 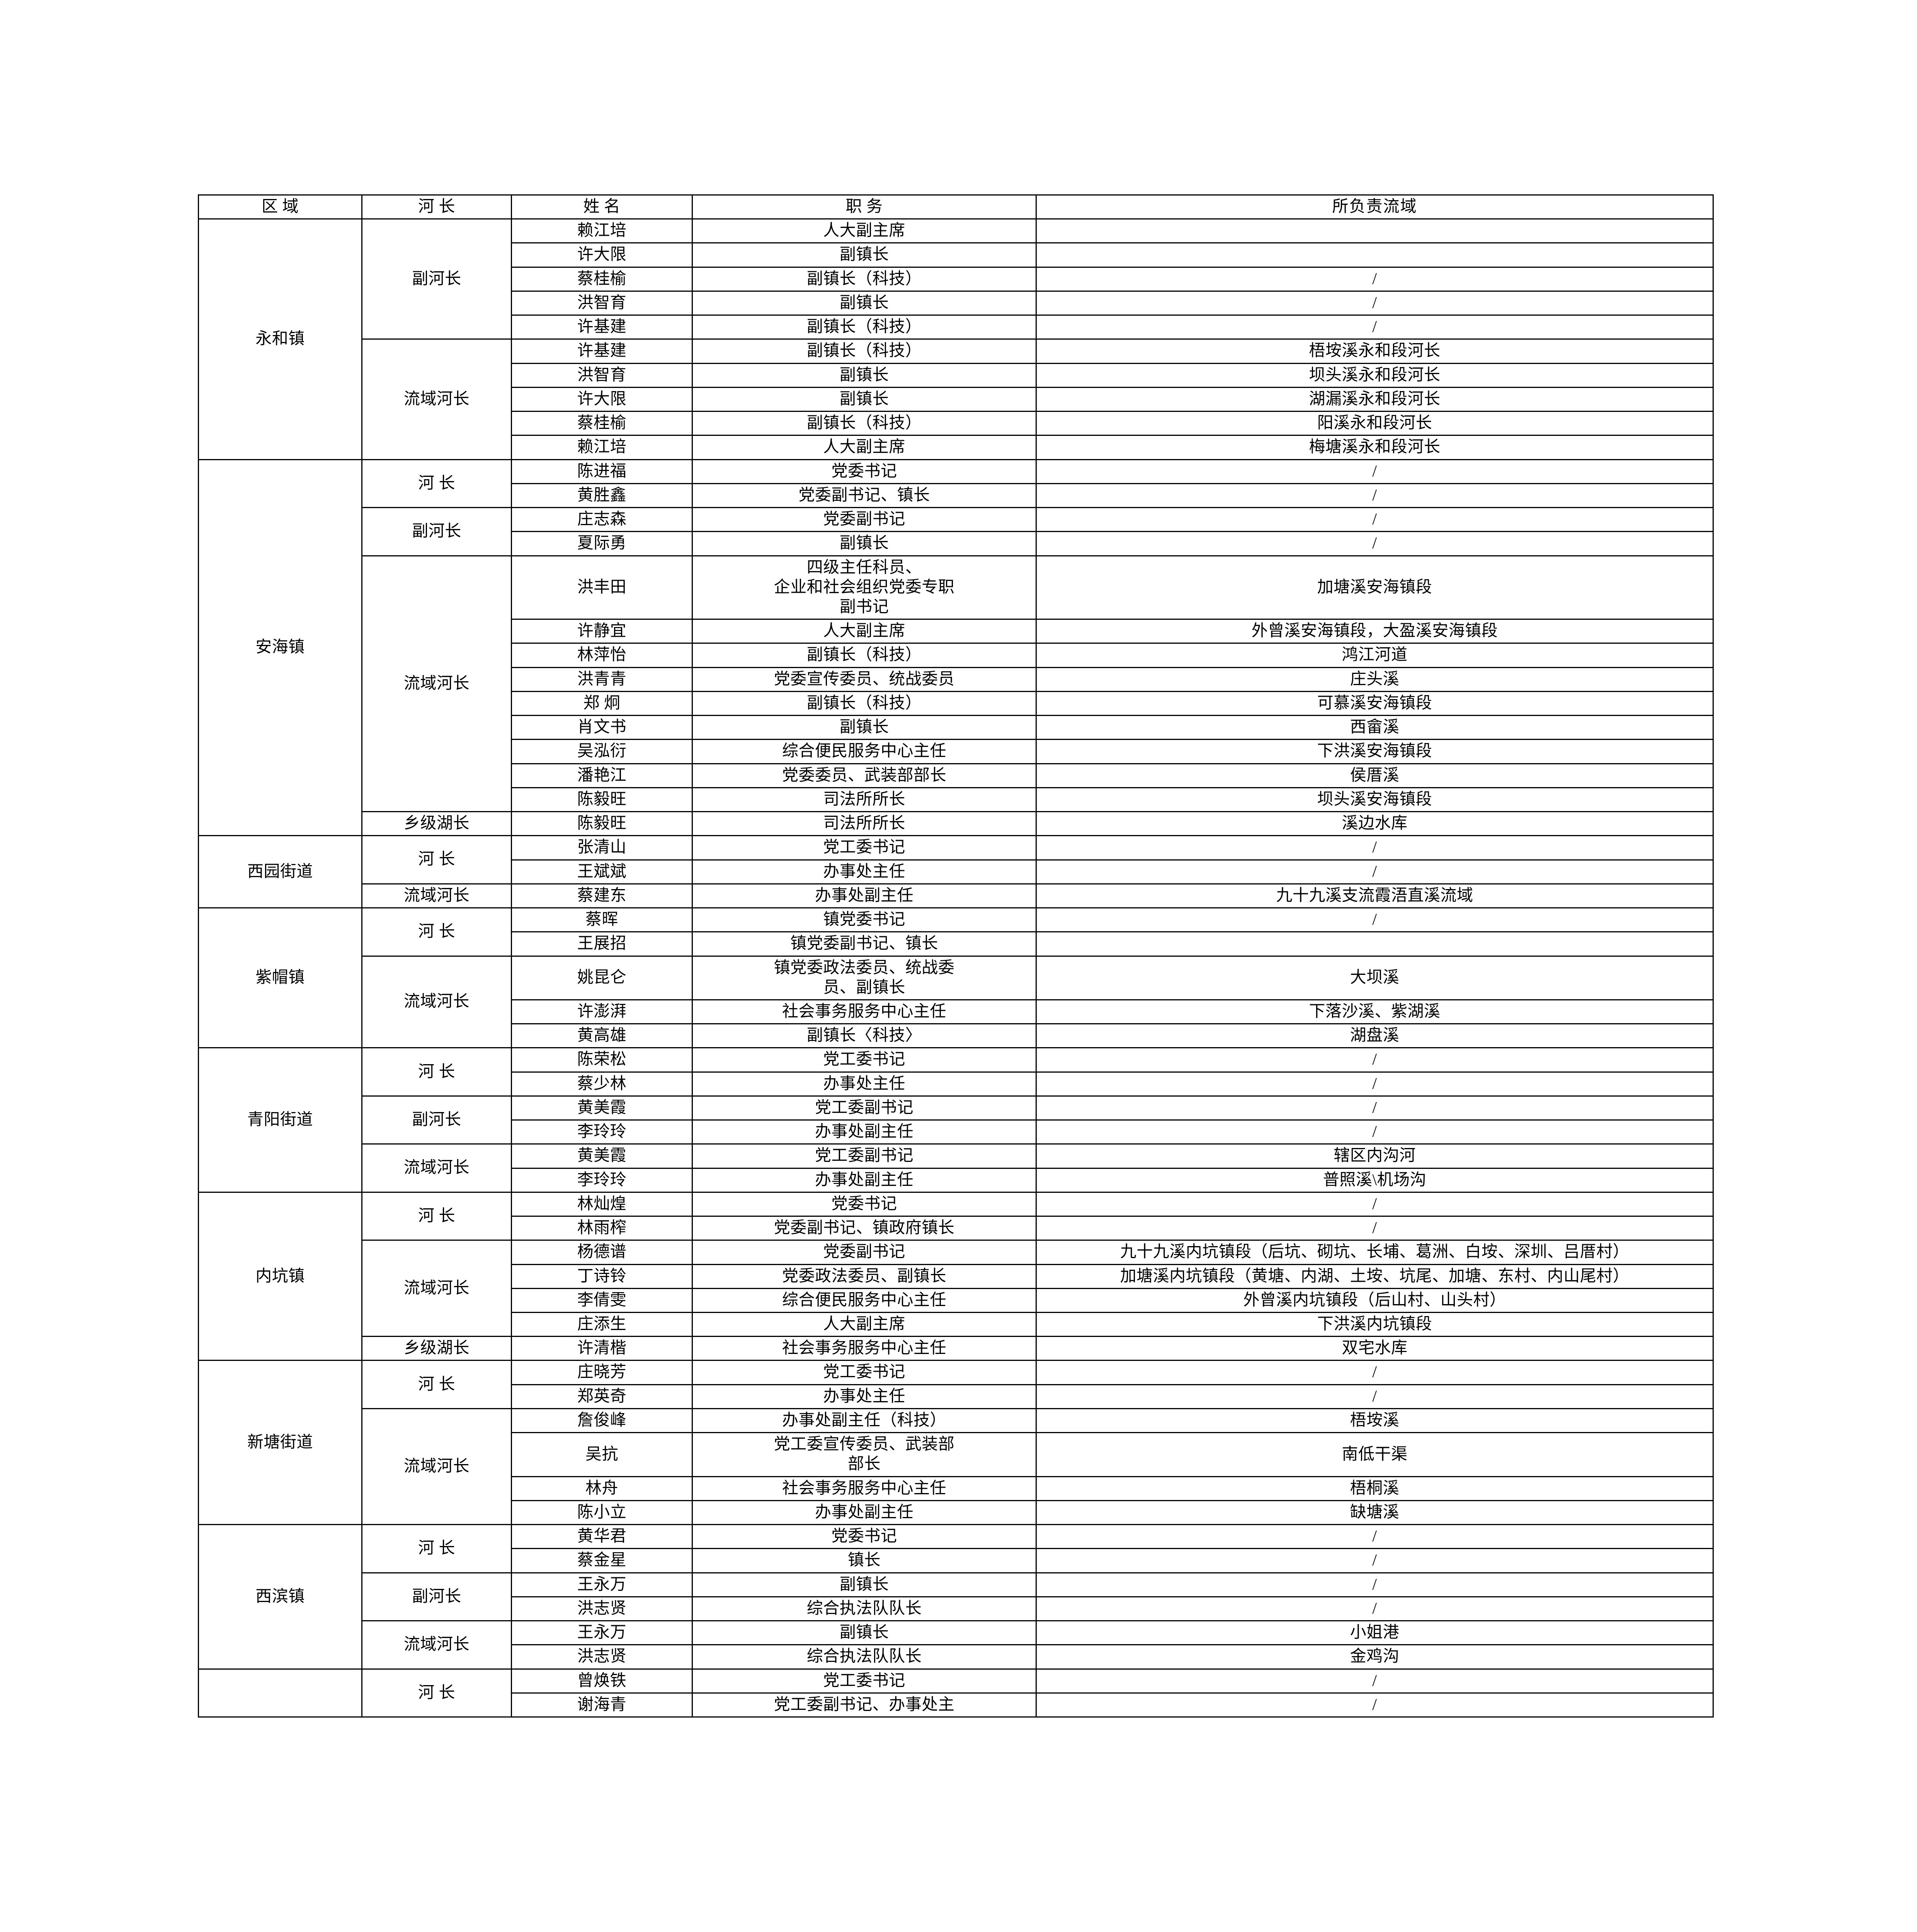 I want to click on person-name-cell: 洪智育, so click(x=602, y=303).